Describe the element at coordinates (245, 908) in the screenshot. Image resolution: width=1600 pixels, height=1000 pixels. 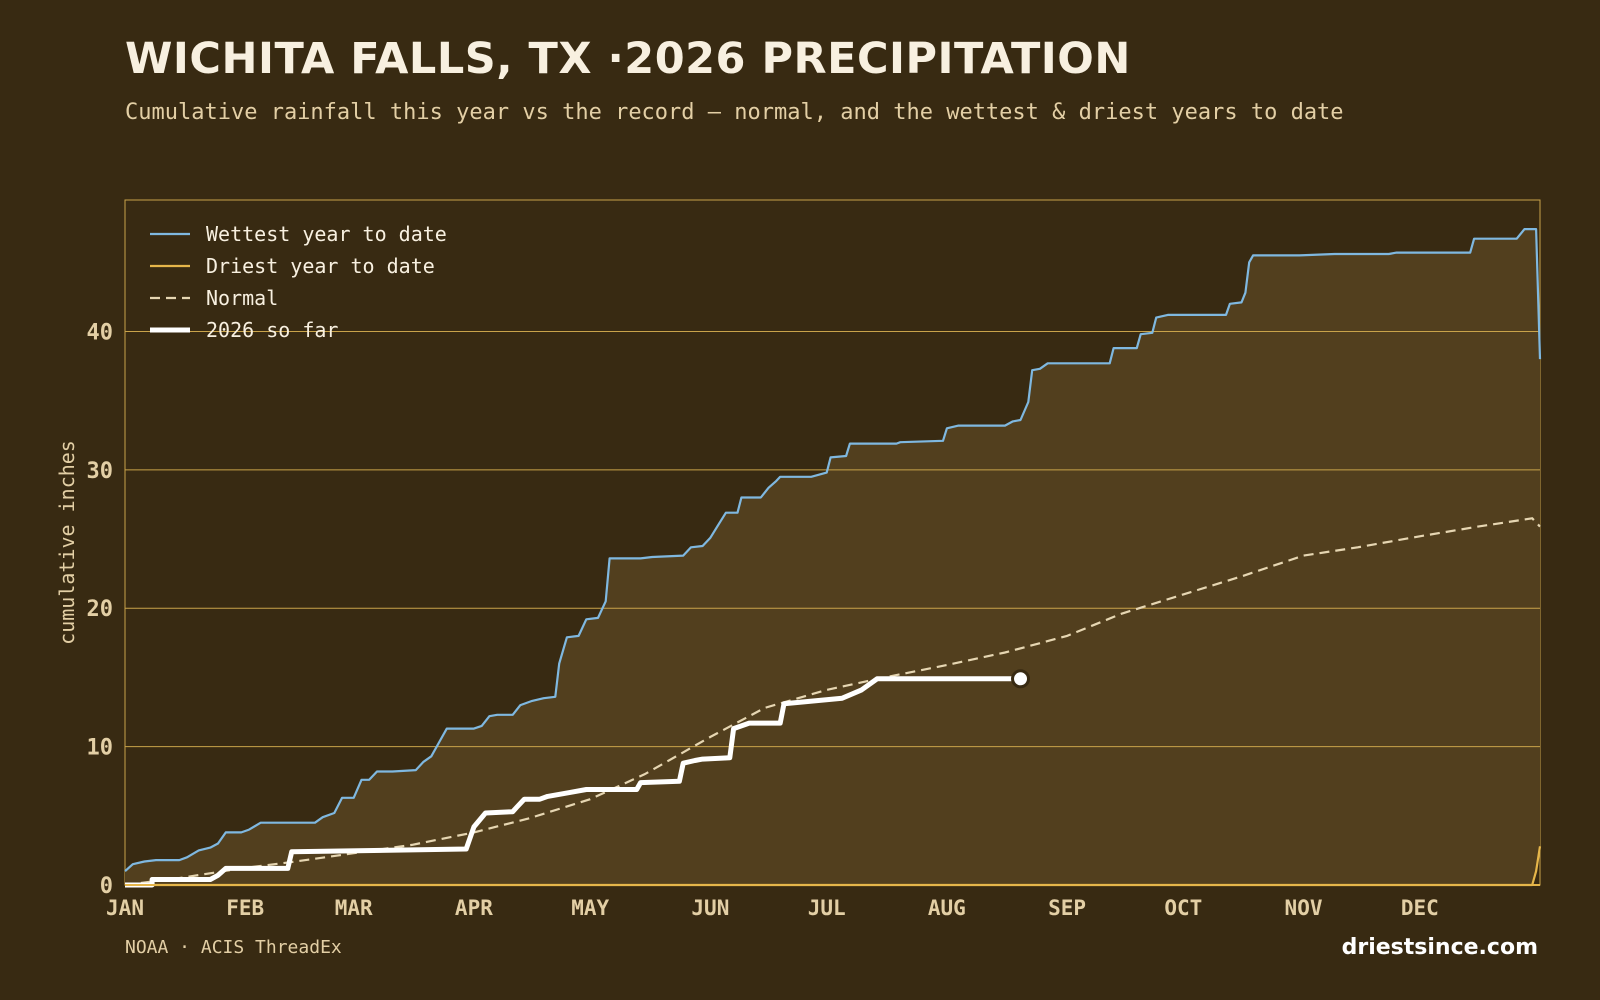
I see `x-tick-label: FEB` at that location.